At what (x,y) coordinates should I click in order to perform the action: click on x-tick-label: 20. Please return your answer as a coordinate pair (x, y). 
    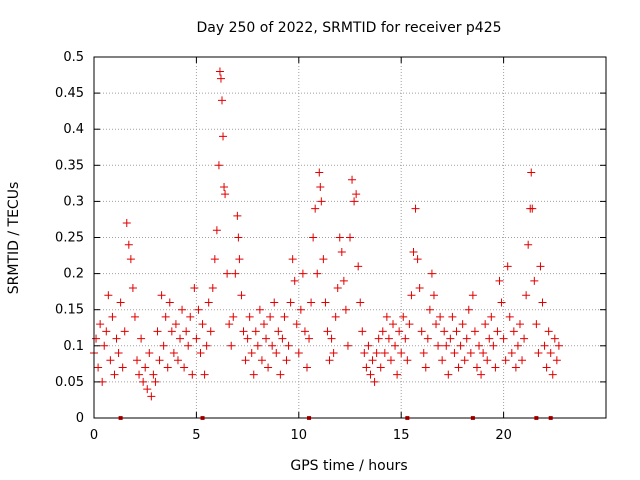
    Looking at the image, I should click on (503, 435).